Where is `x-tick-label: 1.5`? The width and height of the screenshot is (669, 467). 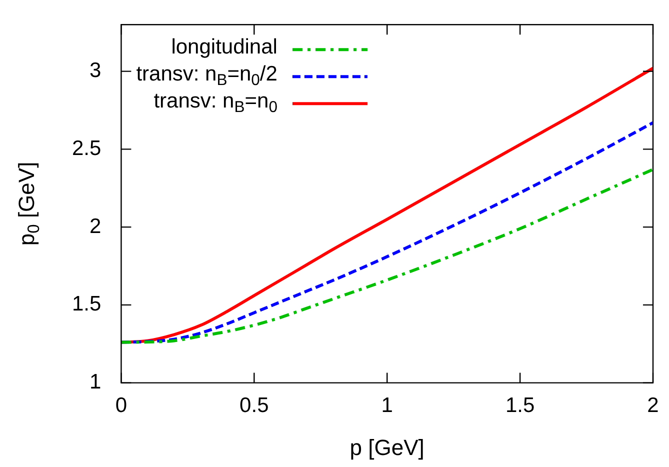 x-tick-label: 1.5 is located at coordinates (520, 406).